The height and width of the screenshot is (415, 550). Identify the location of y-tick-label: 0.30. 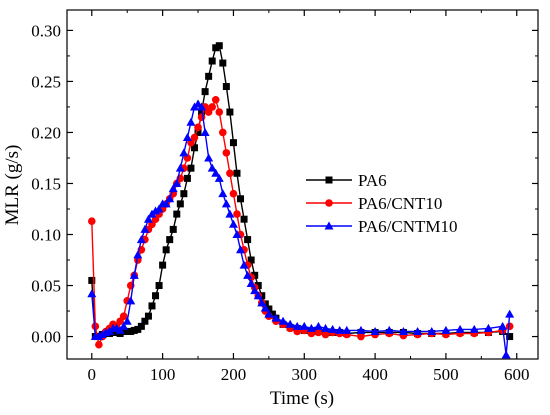
(46, 30).